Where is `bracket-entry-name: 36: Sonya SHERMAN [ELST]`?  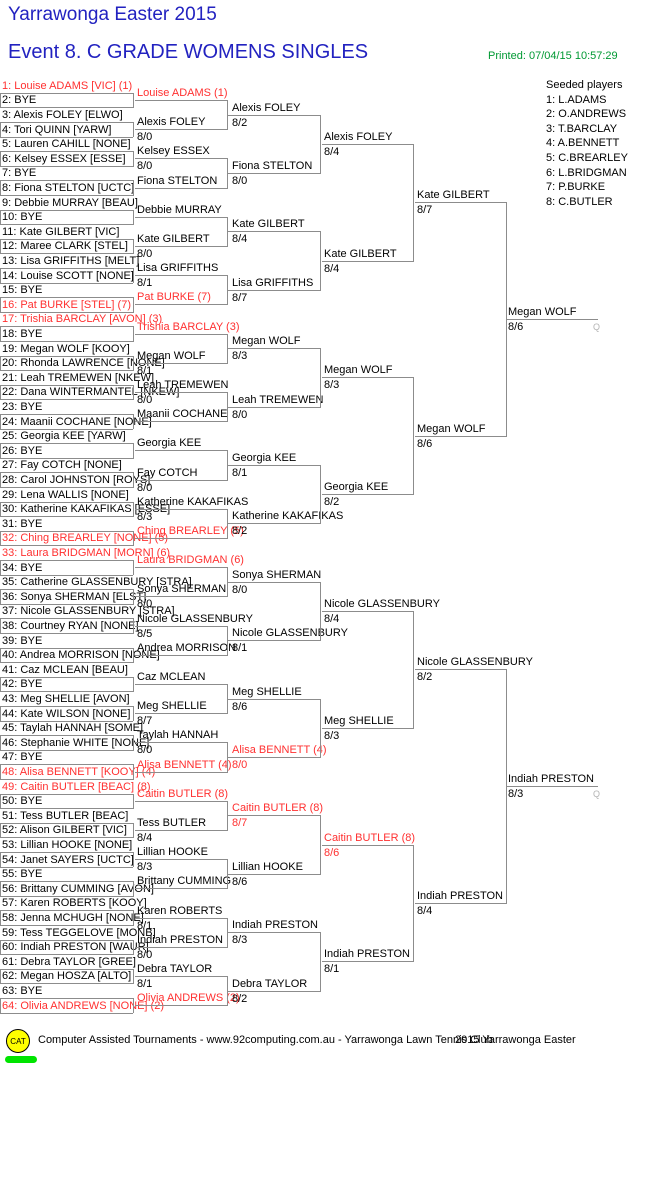
bracket-entry-name: 36: Sonya SHERMAN [ELST] is located at coordinates (74, 596).